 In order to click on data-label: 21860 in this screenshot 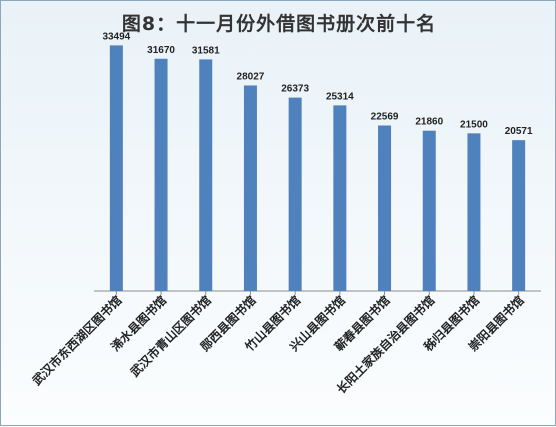, I will do `click(429, 122)`.